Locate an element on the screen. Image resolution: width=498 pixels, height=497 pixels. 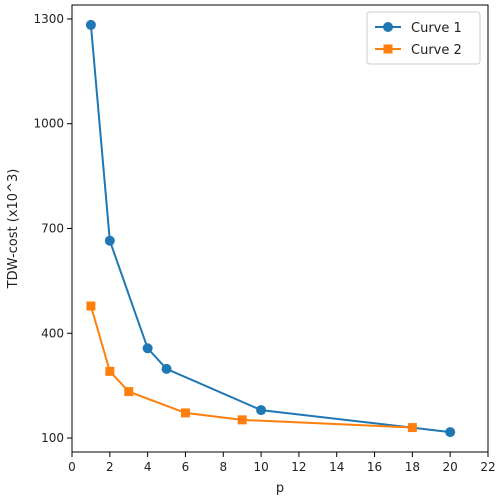
y-tick-label: 700 is located at coordinates (52, 229).